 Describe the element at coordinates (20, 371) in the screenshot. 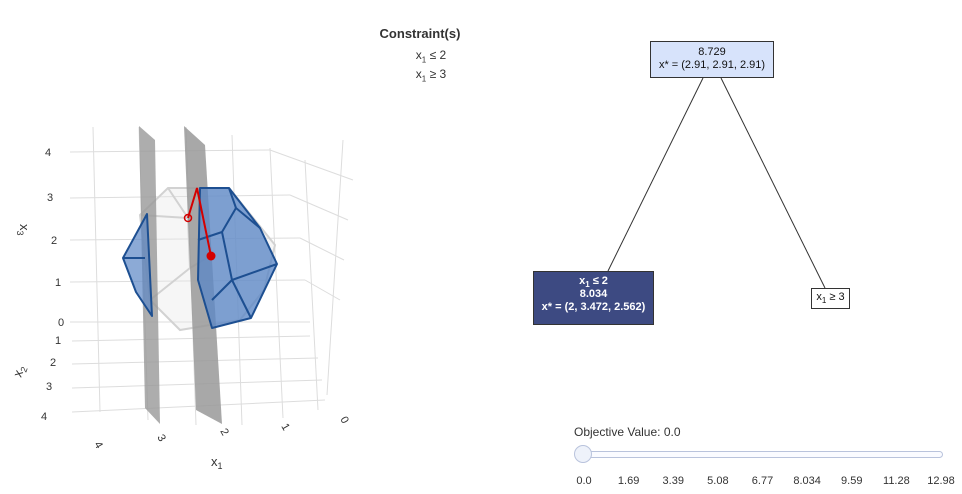

I see `x2-axis-label: x2` at that location.